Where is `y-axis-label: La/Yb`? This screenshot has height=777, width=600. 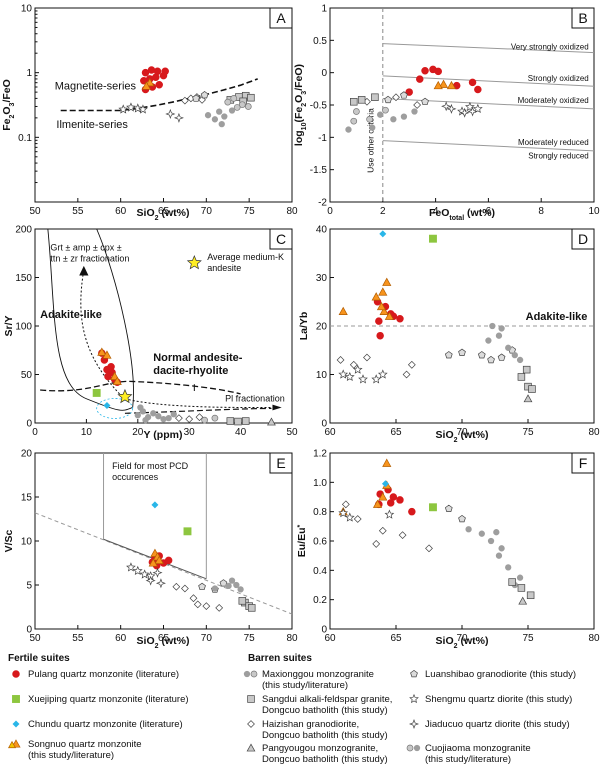
y-axis-label: La/Yb is located at coordinates (304, 326).